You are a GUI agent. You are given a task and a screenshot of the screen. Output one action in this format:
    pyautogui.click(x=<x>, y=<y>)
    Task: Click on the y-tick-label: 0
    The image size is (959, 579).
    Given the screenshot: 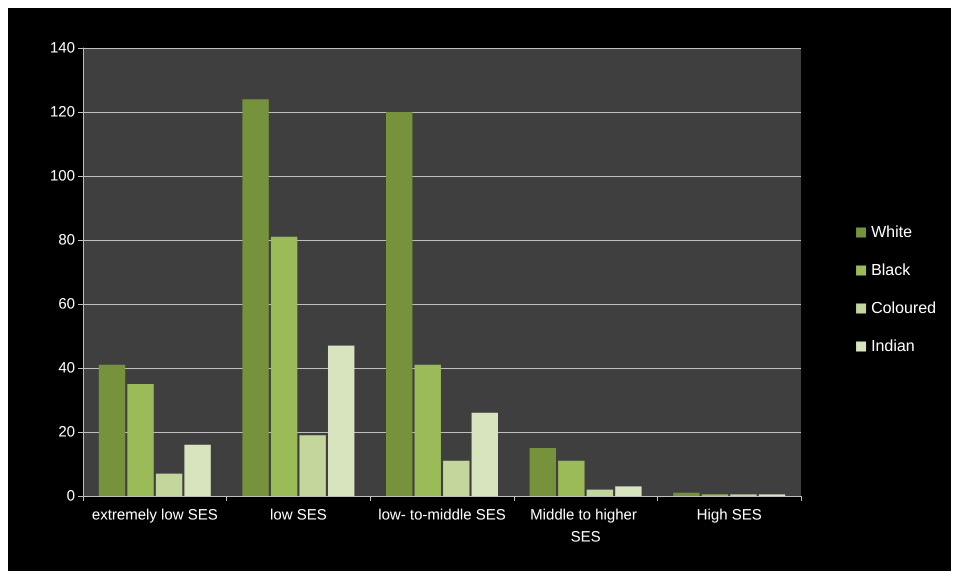 What is the action you would take?
    pyautogui.click(x=70, y=496)
    